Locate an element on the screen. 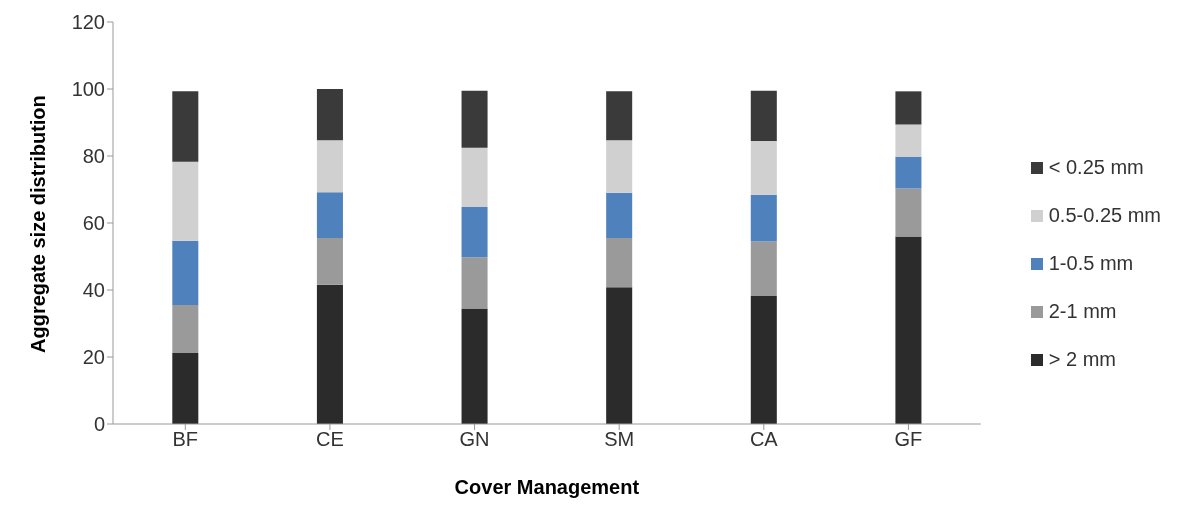 The height and width of the screenshot is (512, 1179). y-tick-label: 40 is located at coordinates (93, 290).